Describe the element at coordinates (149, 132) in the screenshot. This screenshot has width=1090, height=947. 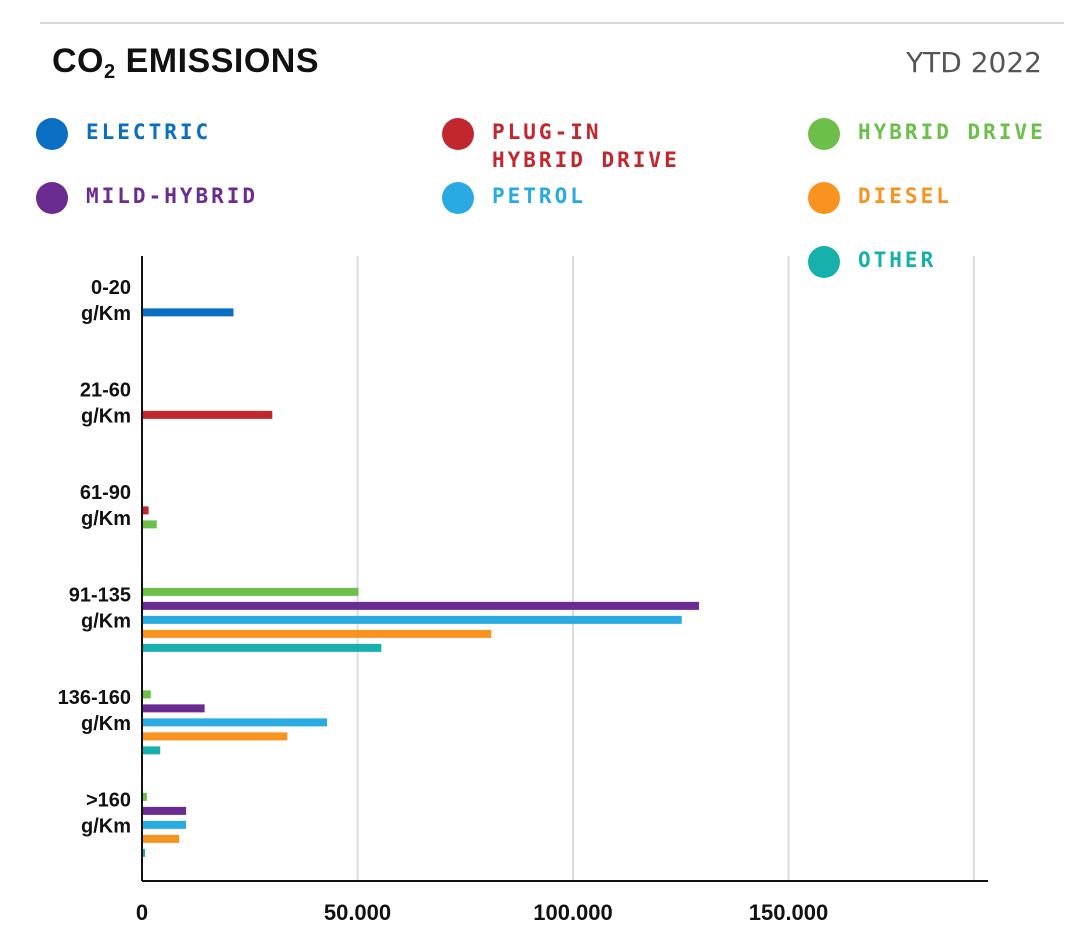
I see `legend-label-electric: ELECTRIC` at that location.